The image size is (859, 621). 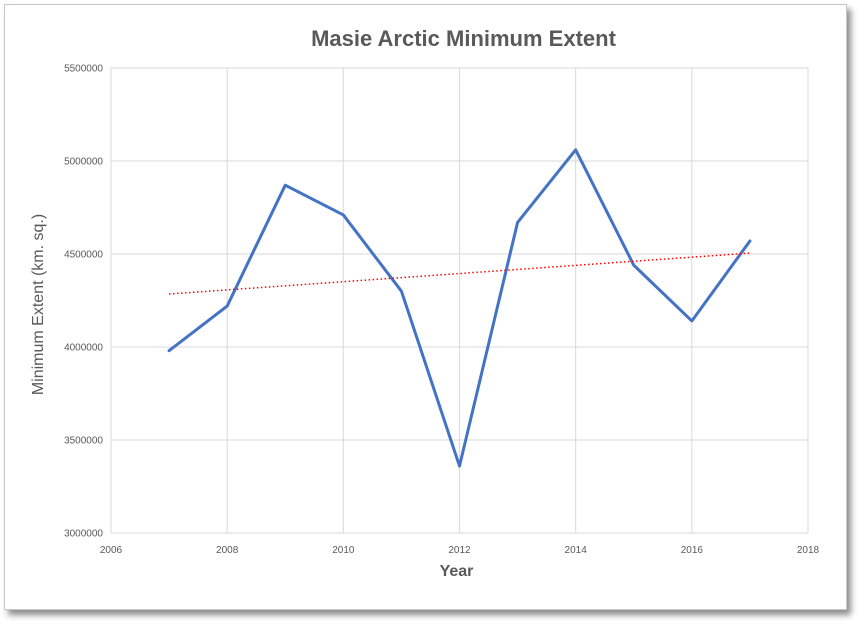 What do you see at coordinates (83, 162) in the screenshot?
I see `y-tick-label: 5000000` at bounding box center [83, 162].